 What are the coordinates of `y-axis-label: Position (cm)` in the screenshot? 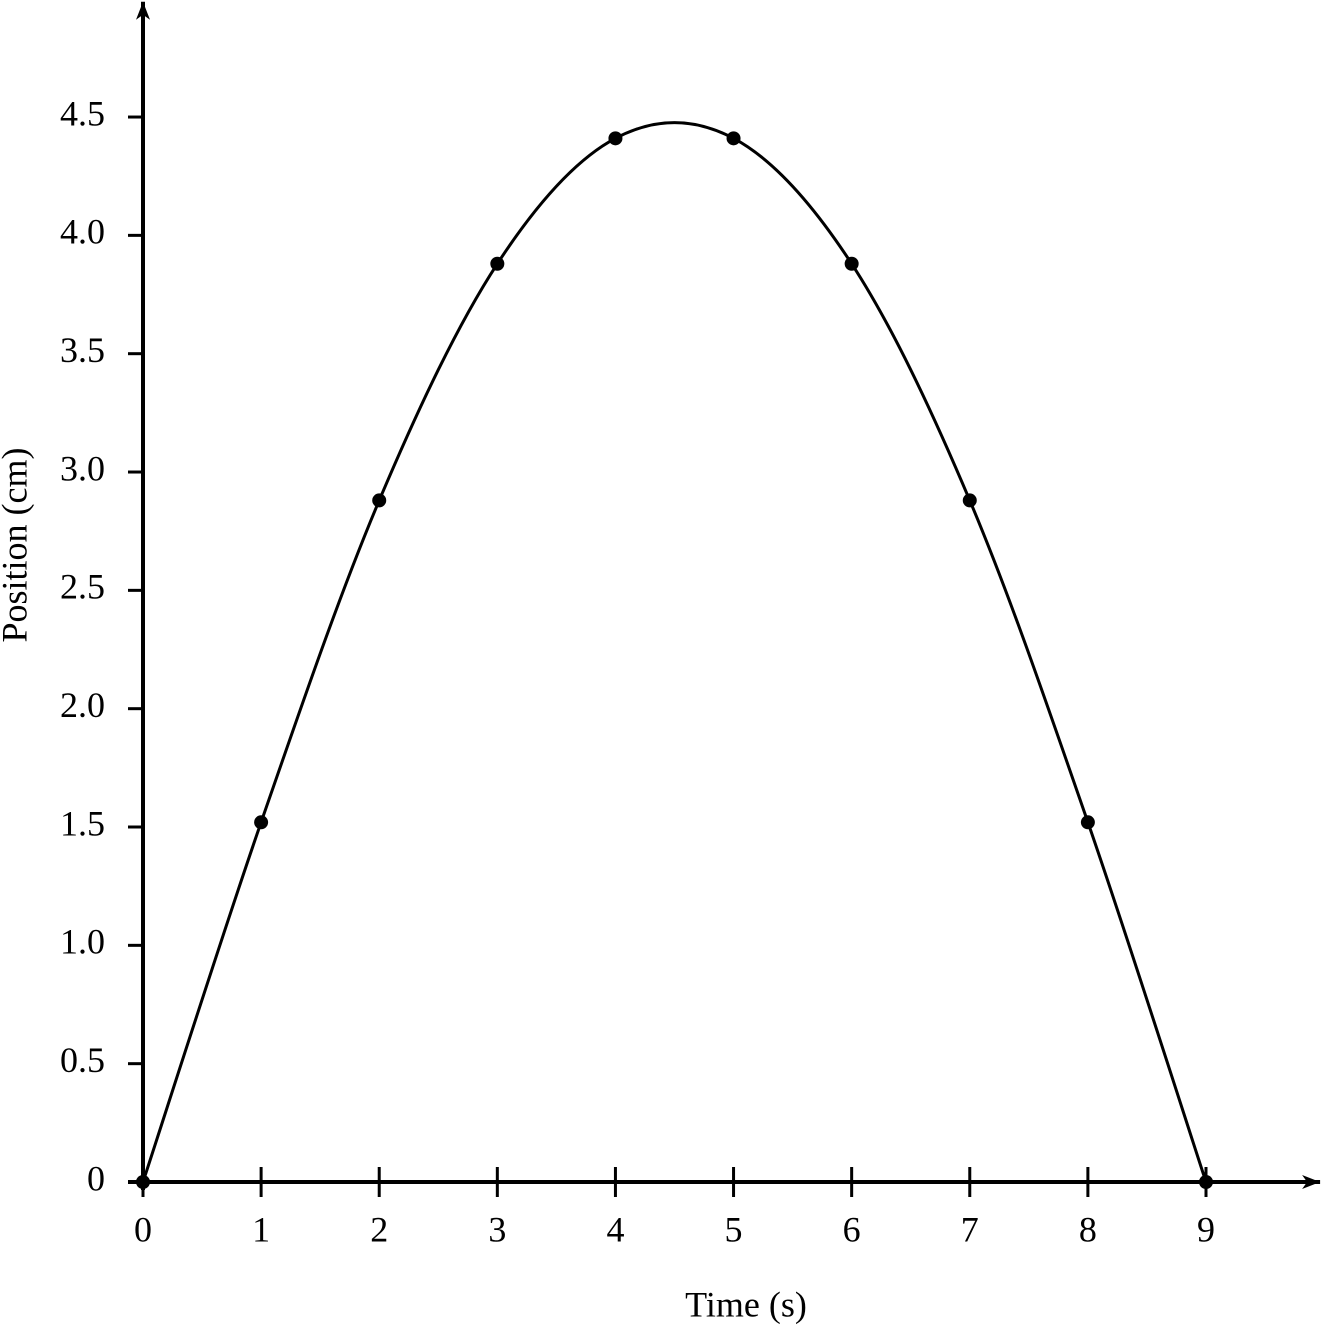 It's located at (17, 545).